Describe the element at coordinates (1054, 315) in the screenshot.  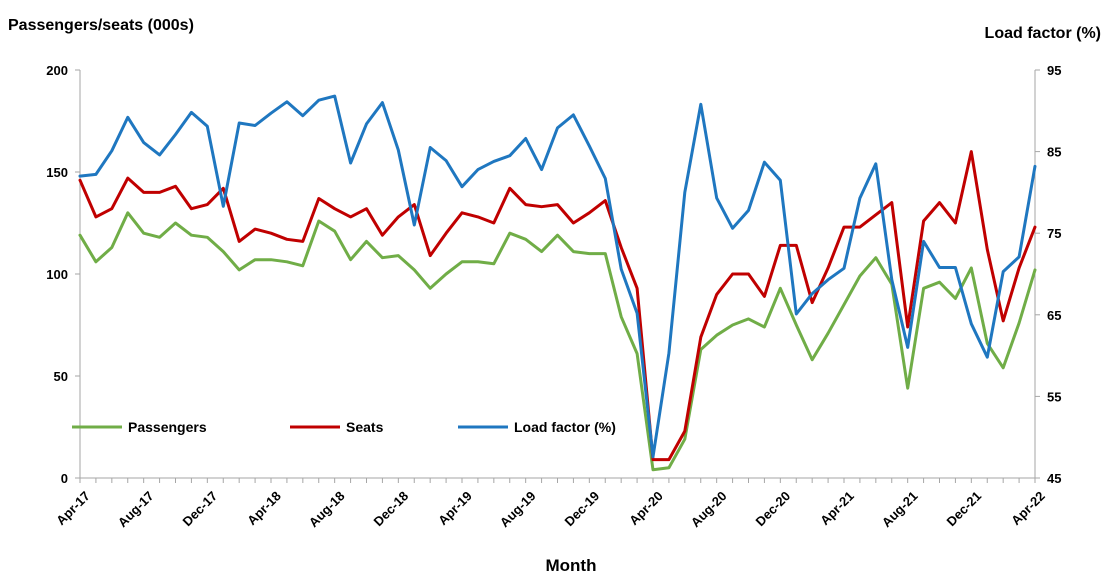
I see `right-tick-label: 65` at that location.